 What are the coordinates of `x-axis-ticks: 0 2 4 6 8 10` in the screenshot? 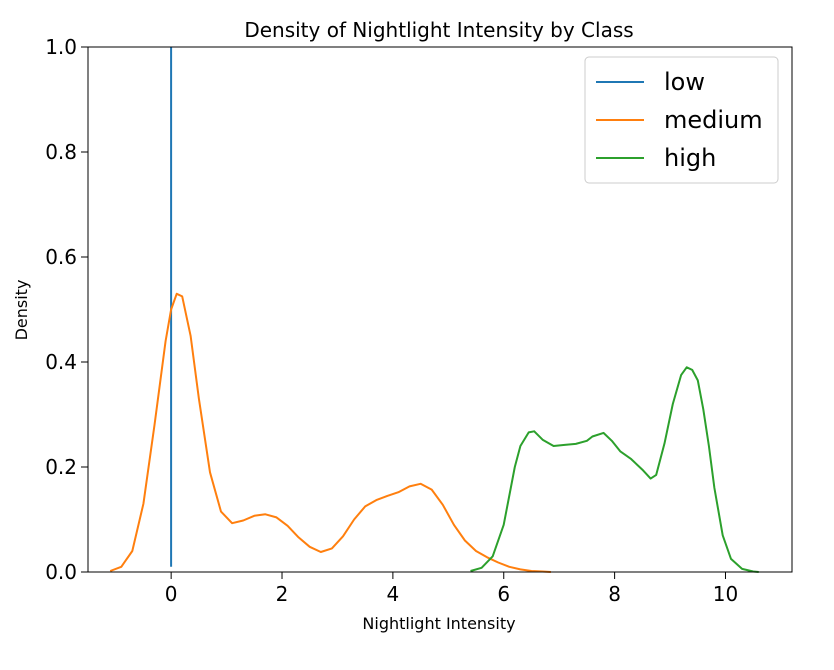 It's located at (451, 589).